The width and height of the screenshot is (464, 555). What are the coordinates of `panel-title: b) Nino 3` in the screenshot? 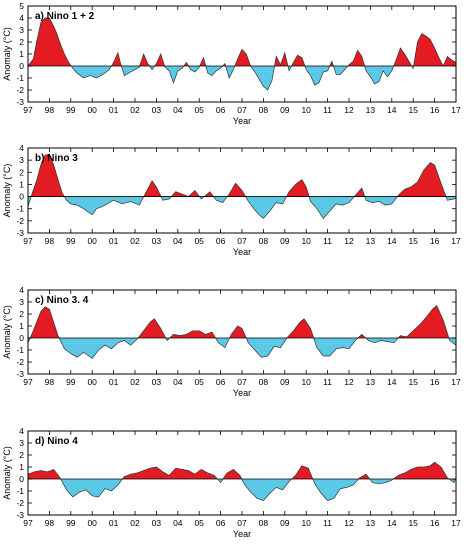 It's located at (56, 158).